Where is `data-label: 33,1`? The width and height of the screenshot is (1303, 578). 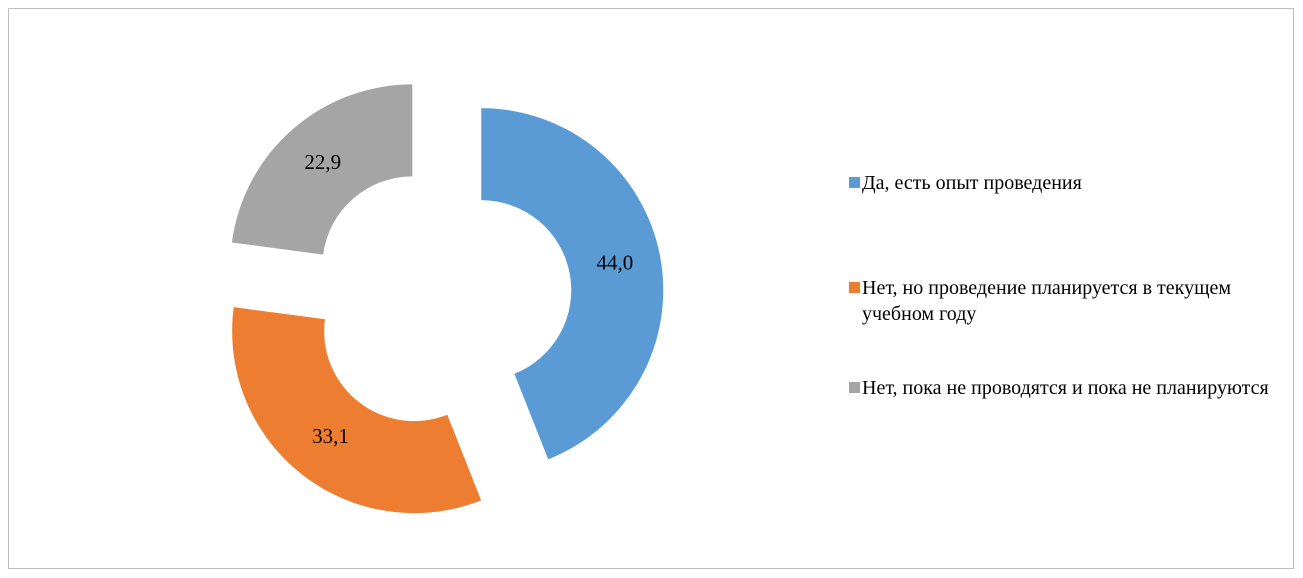 data-label: 33,1 is located at coordinates (330, 436).